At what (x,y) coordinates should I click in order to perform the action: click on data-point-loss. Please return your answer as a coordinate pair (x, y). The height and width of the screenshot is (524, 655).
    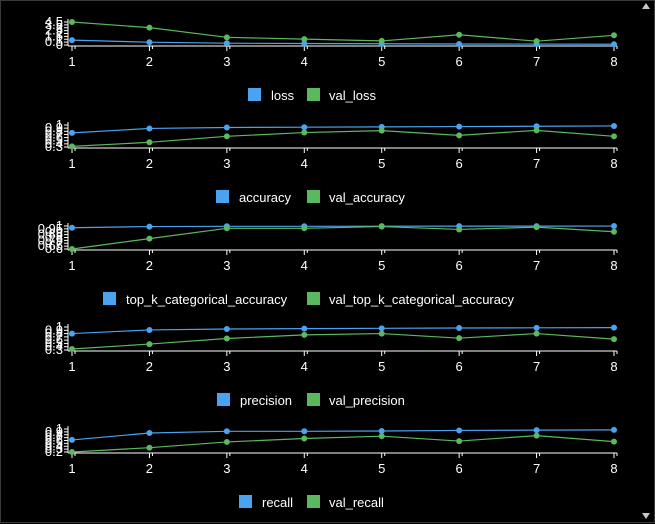
    Looking at the image, I should click on (226, 43).